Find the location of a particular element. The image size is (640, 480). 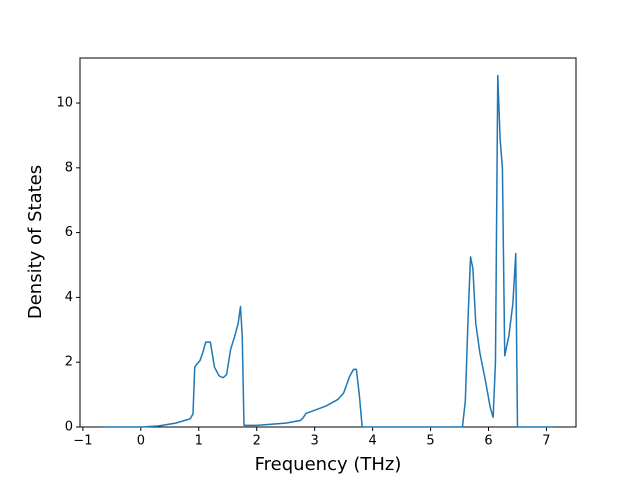

y-tick-label: 0 is located at coordinates (69, 427).